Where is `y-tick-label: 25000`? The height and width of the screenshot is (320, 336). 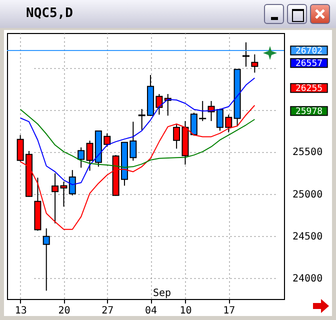 y-tick-label: 25000 is located at coordinates (307, 194).